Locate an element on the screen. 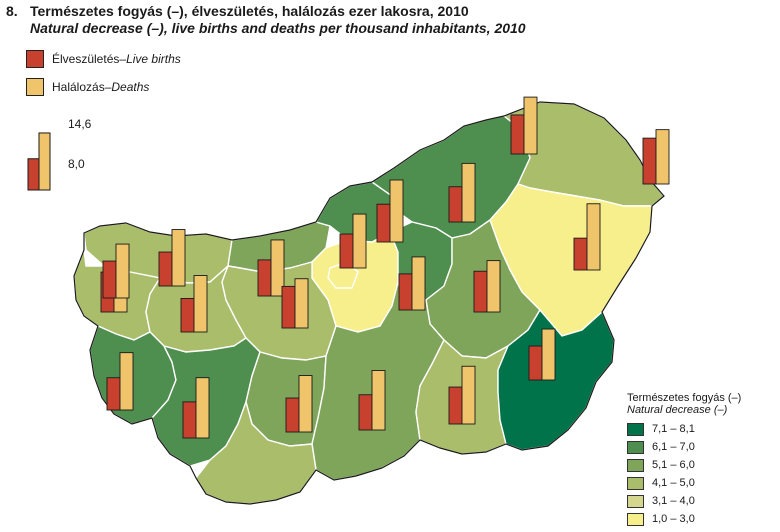 The height and width of the screenshot is (532, 780). death-bar-hajdu-bihar is located at coordinates (493, 286).